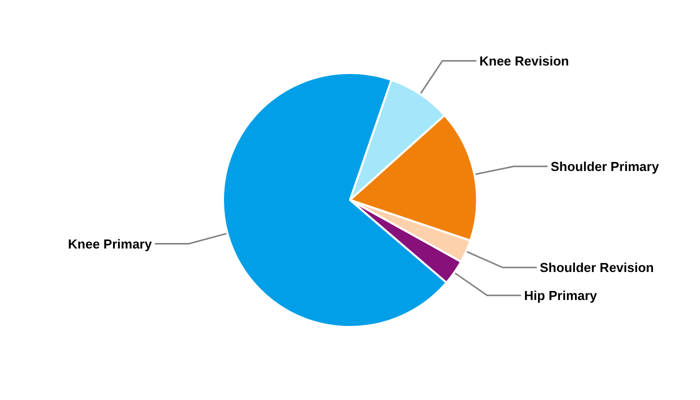  Describe the element at coordinates (597, 268) in the screenshot. I see `slice-label: Shoulder Revision` at that location.